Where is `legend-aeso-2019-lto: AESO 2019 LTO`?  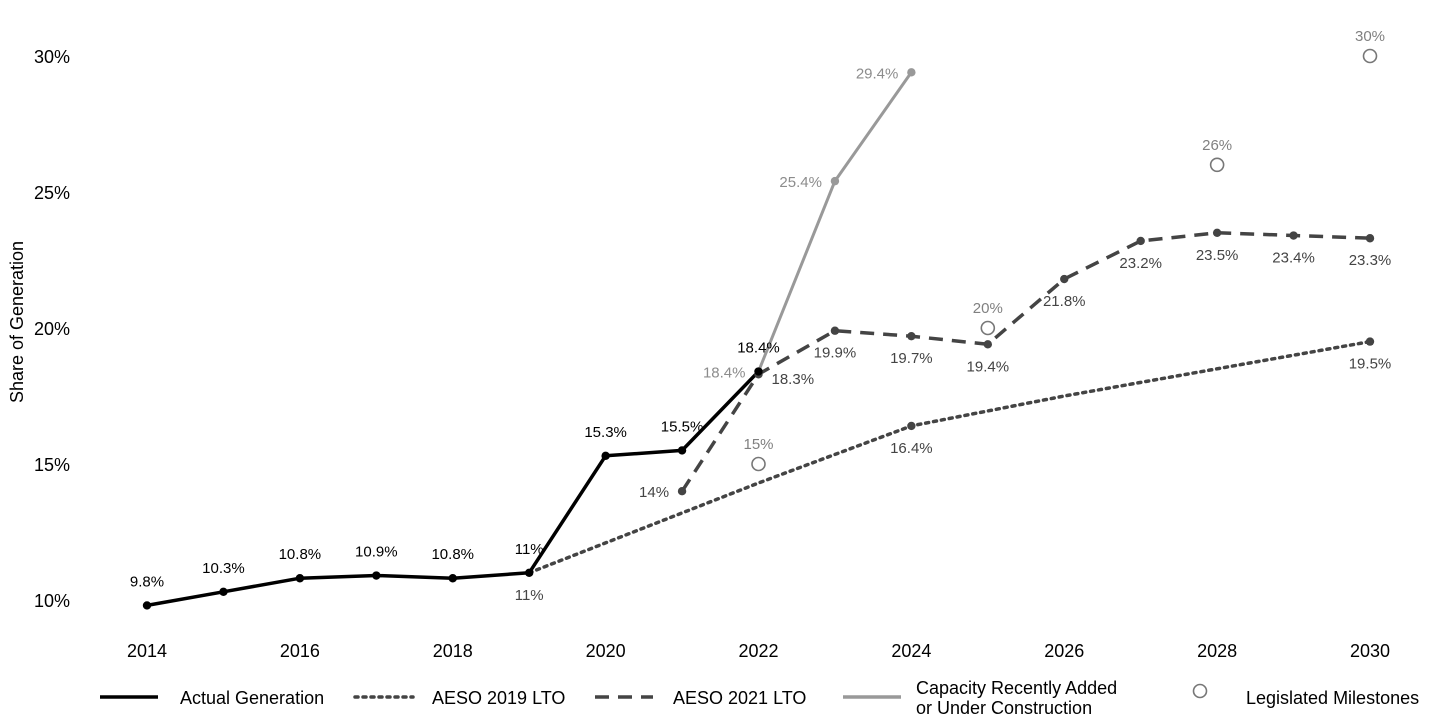 legend-aeso-2019-lto: AESO 2019 LTO is located at coordinates (459, 698).